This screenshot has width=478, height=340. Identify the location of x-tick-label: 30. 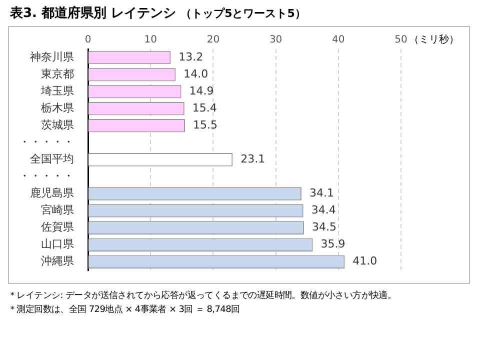
(275, 40).